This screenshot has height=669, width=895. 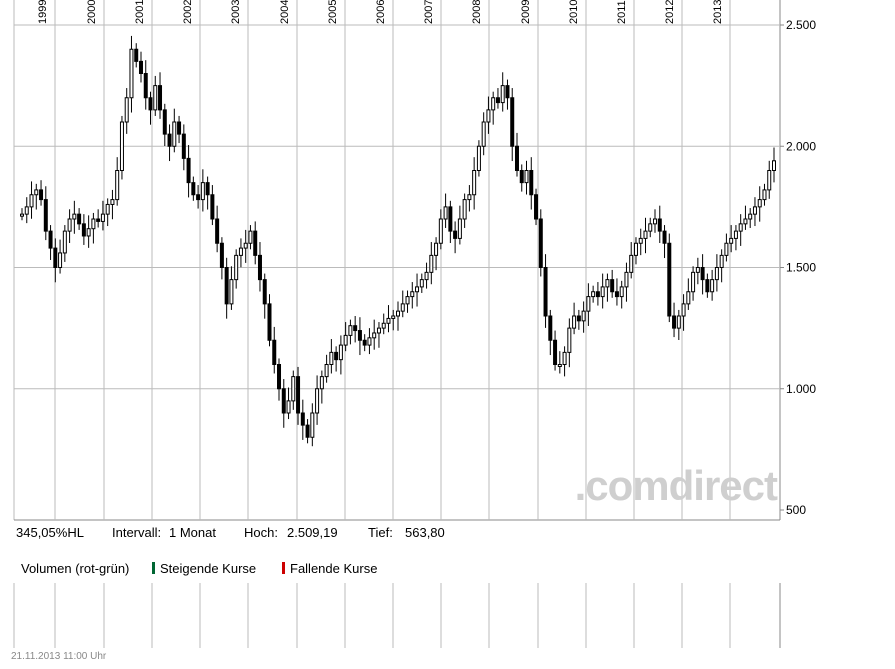 I want to click on y-tick-label: 1.000, so click(x=801, y=389).